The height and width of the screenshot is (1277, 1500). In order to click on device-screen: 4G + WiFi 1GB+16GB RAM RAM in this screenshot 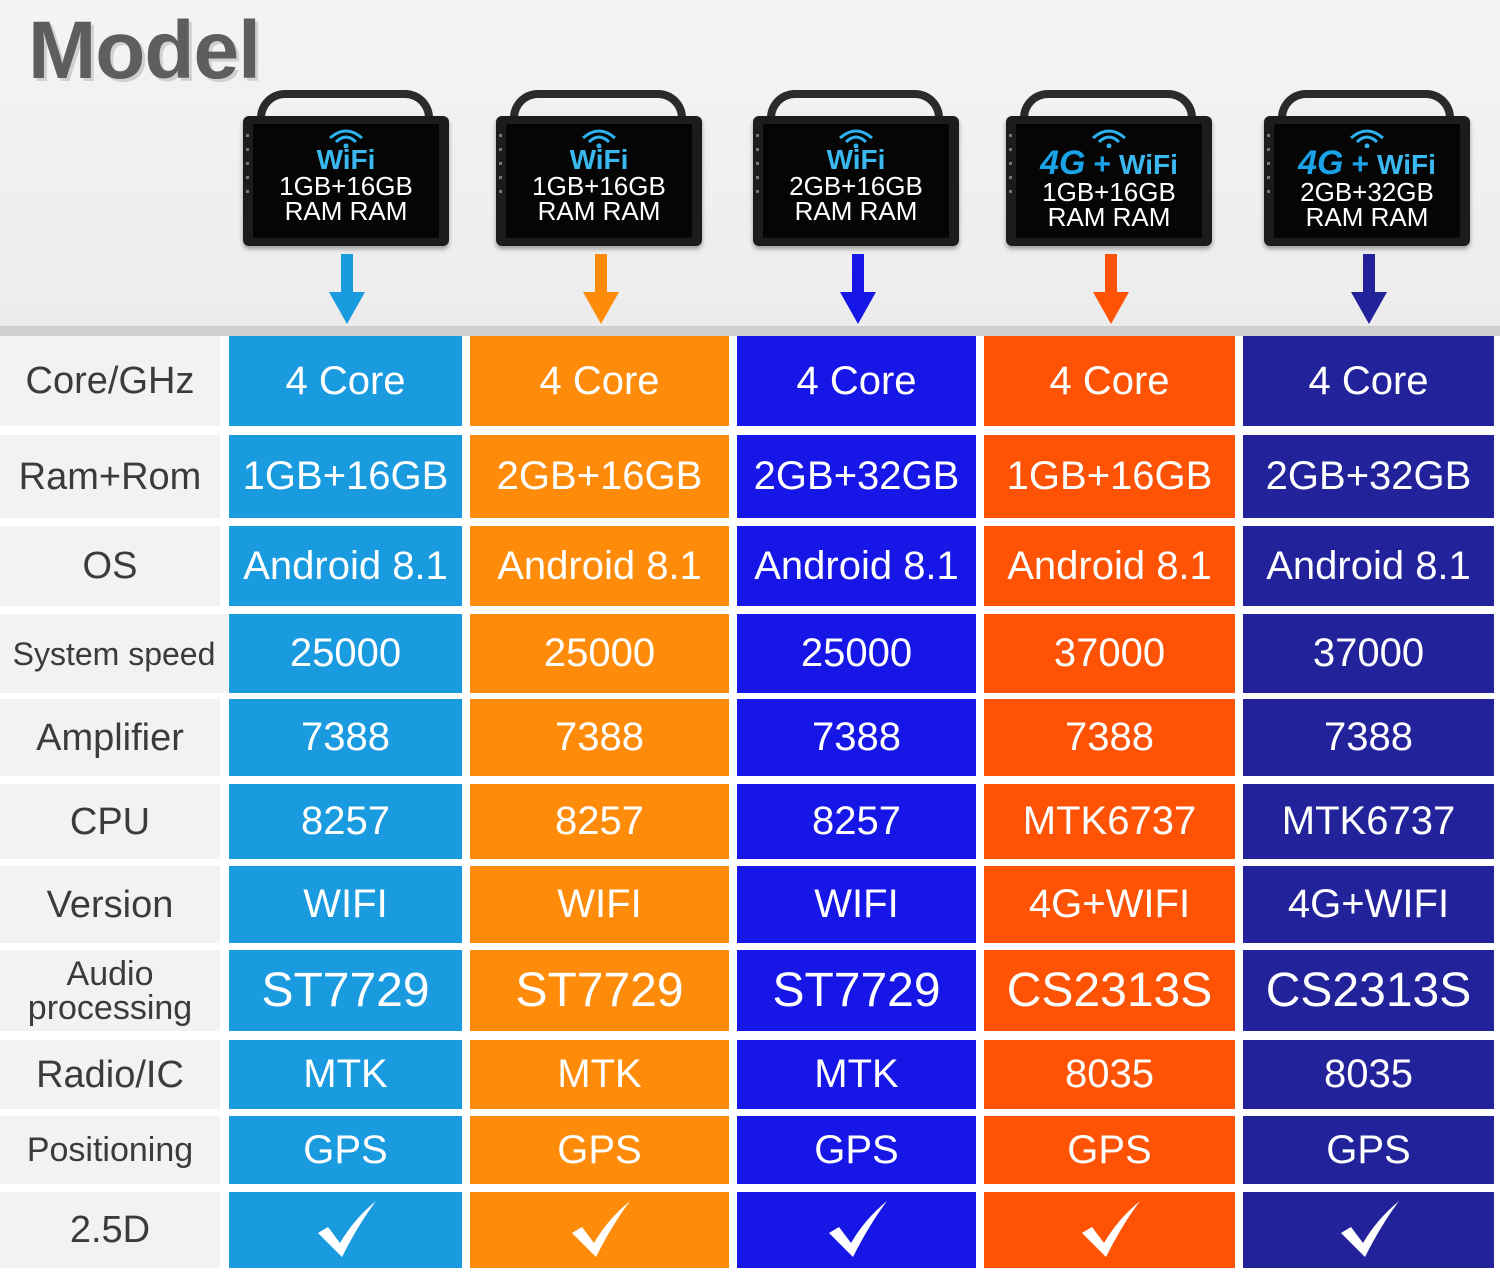, I will do `click(1109, 181)`.